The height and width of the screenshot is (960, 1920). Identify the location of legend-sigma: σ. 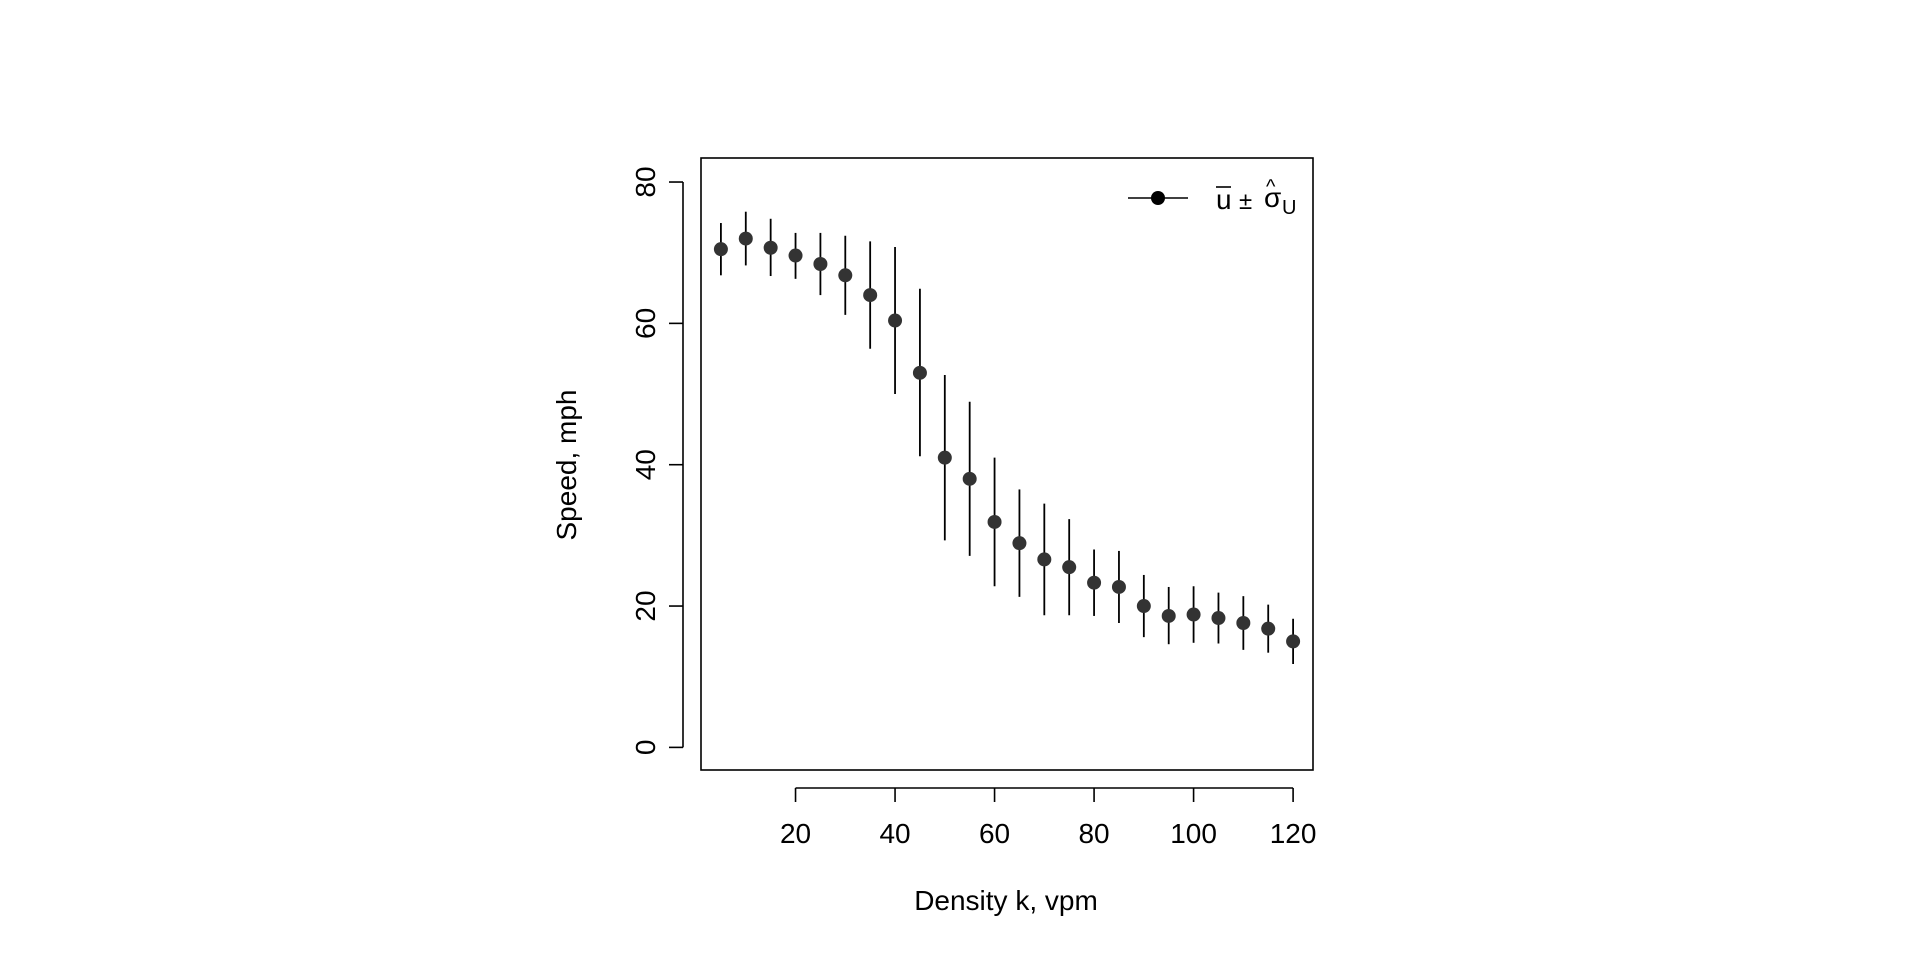
(1272, 197).